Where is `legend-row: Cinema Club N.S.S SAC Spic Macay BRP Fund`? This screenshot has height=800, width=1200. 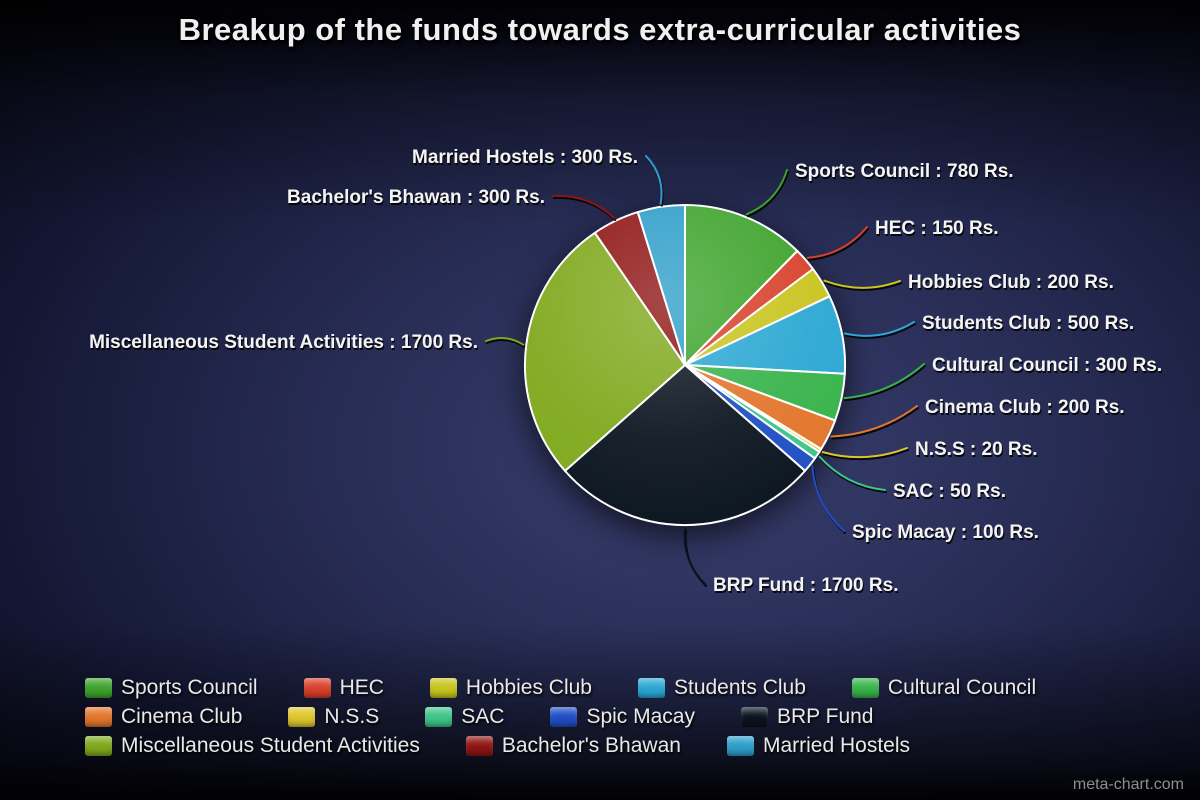
legend-row: Cinema Club N.S.S SAC Spic Macay BRP Fund is located at coordinates (632, 717).